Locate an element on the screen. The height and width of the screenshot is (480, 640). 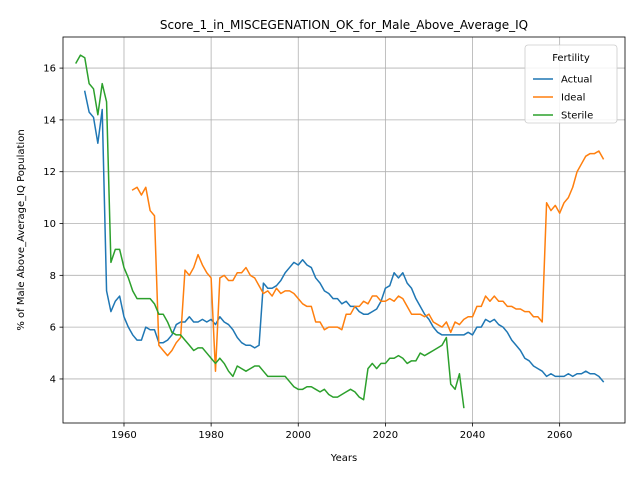
legend-entries: Actual Ideal Sterile is located at coordinates (563, 98).